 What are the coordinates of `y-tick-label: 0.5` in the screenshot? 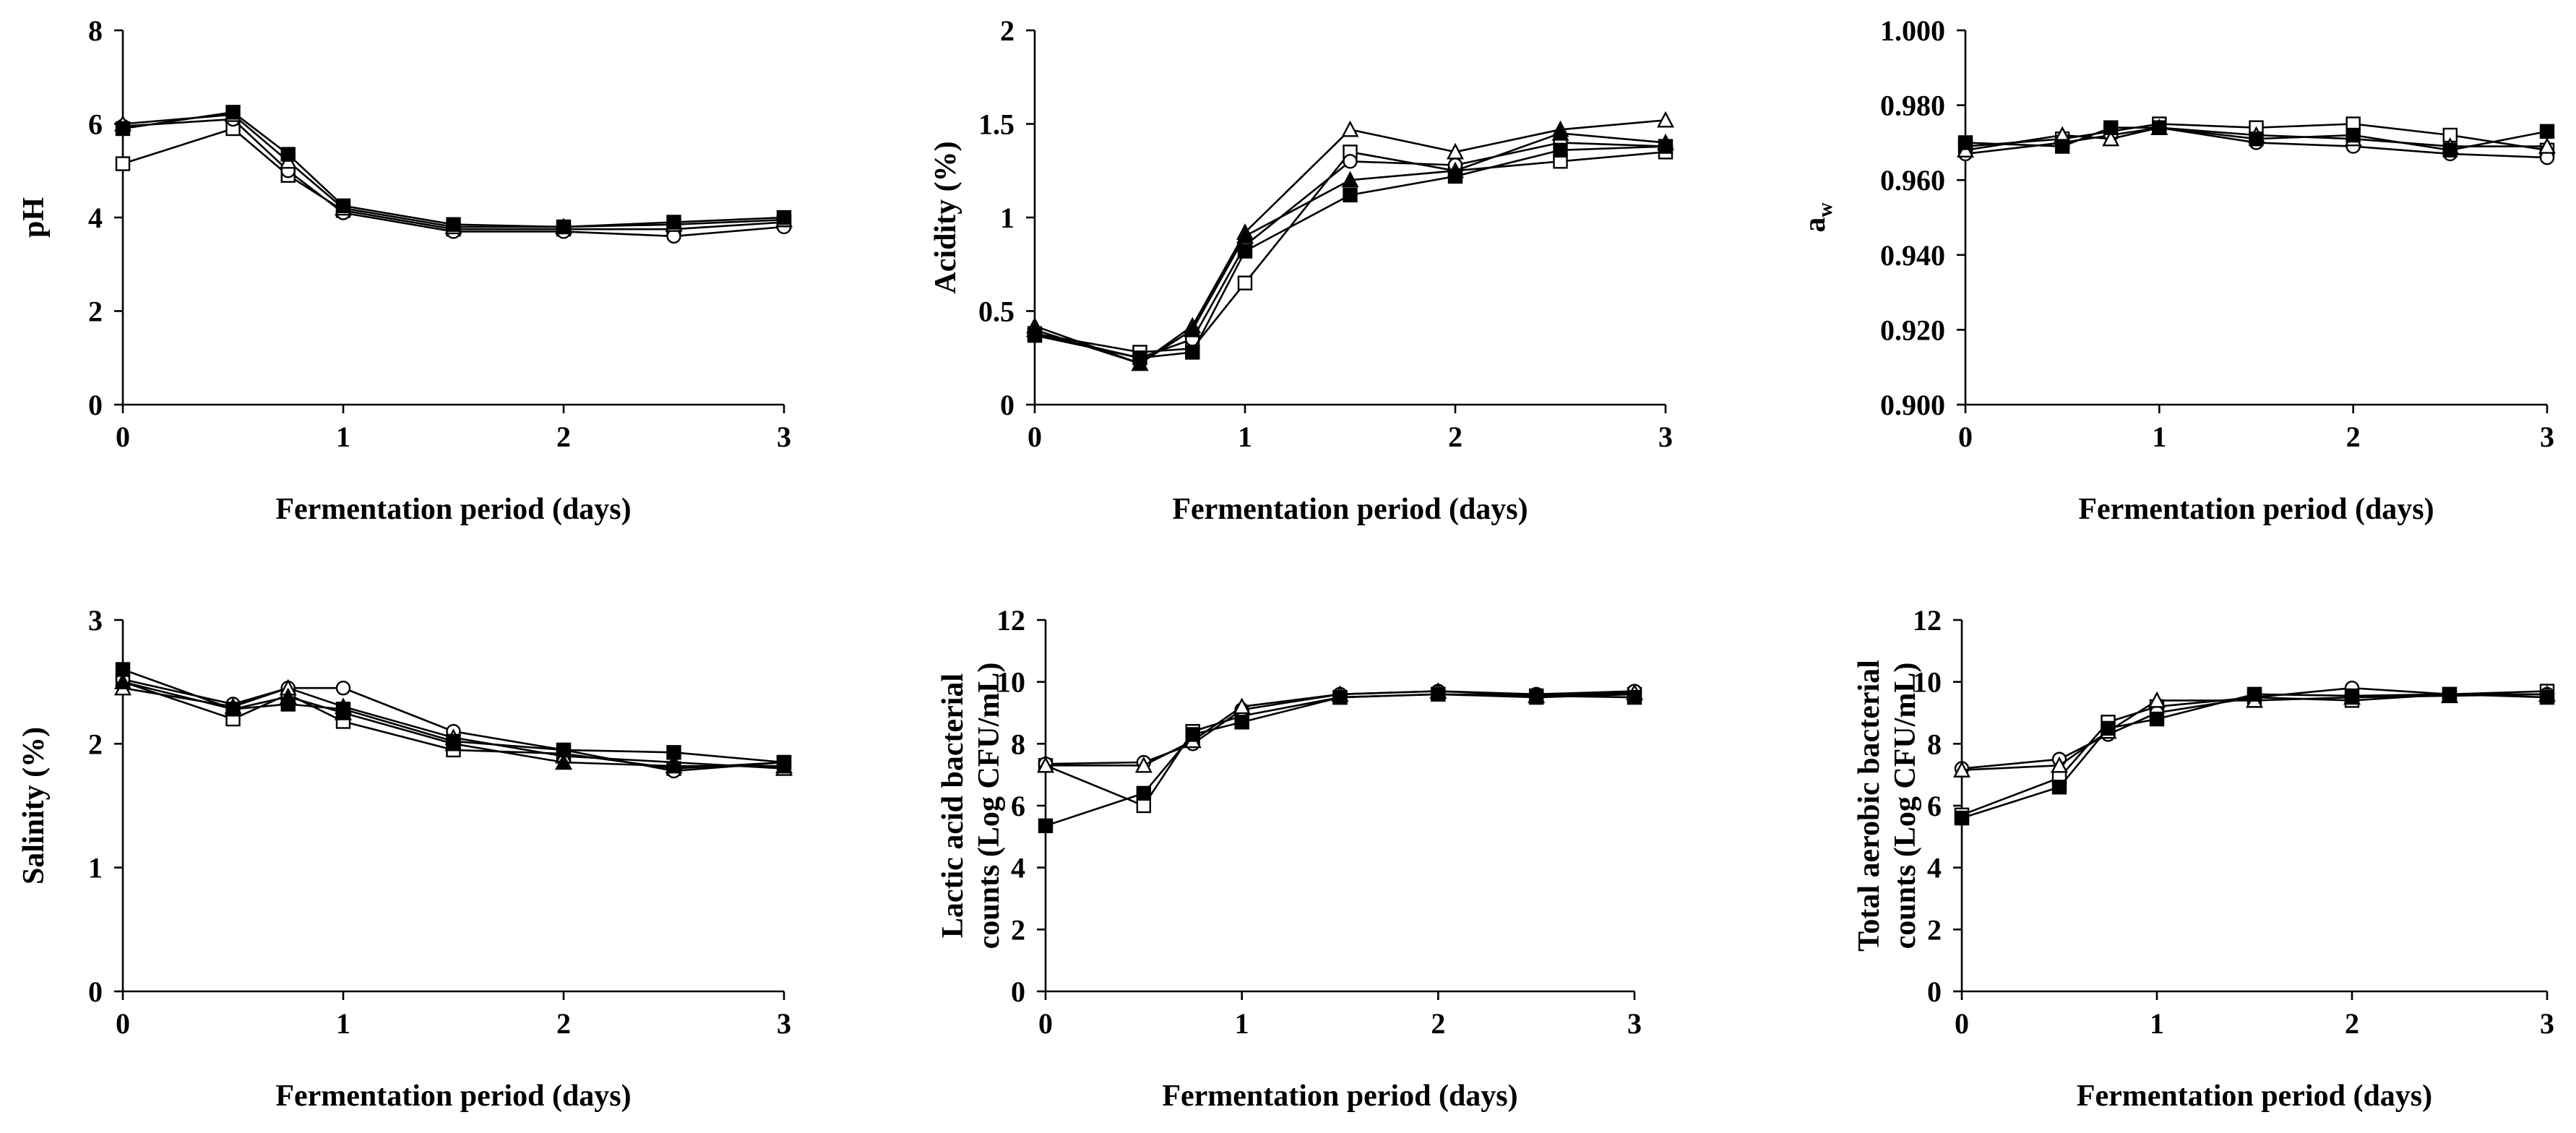 It's located at (996, 312).